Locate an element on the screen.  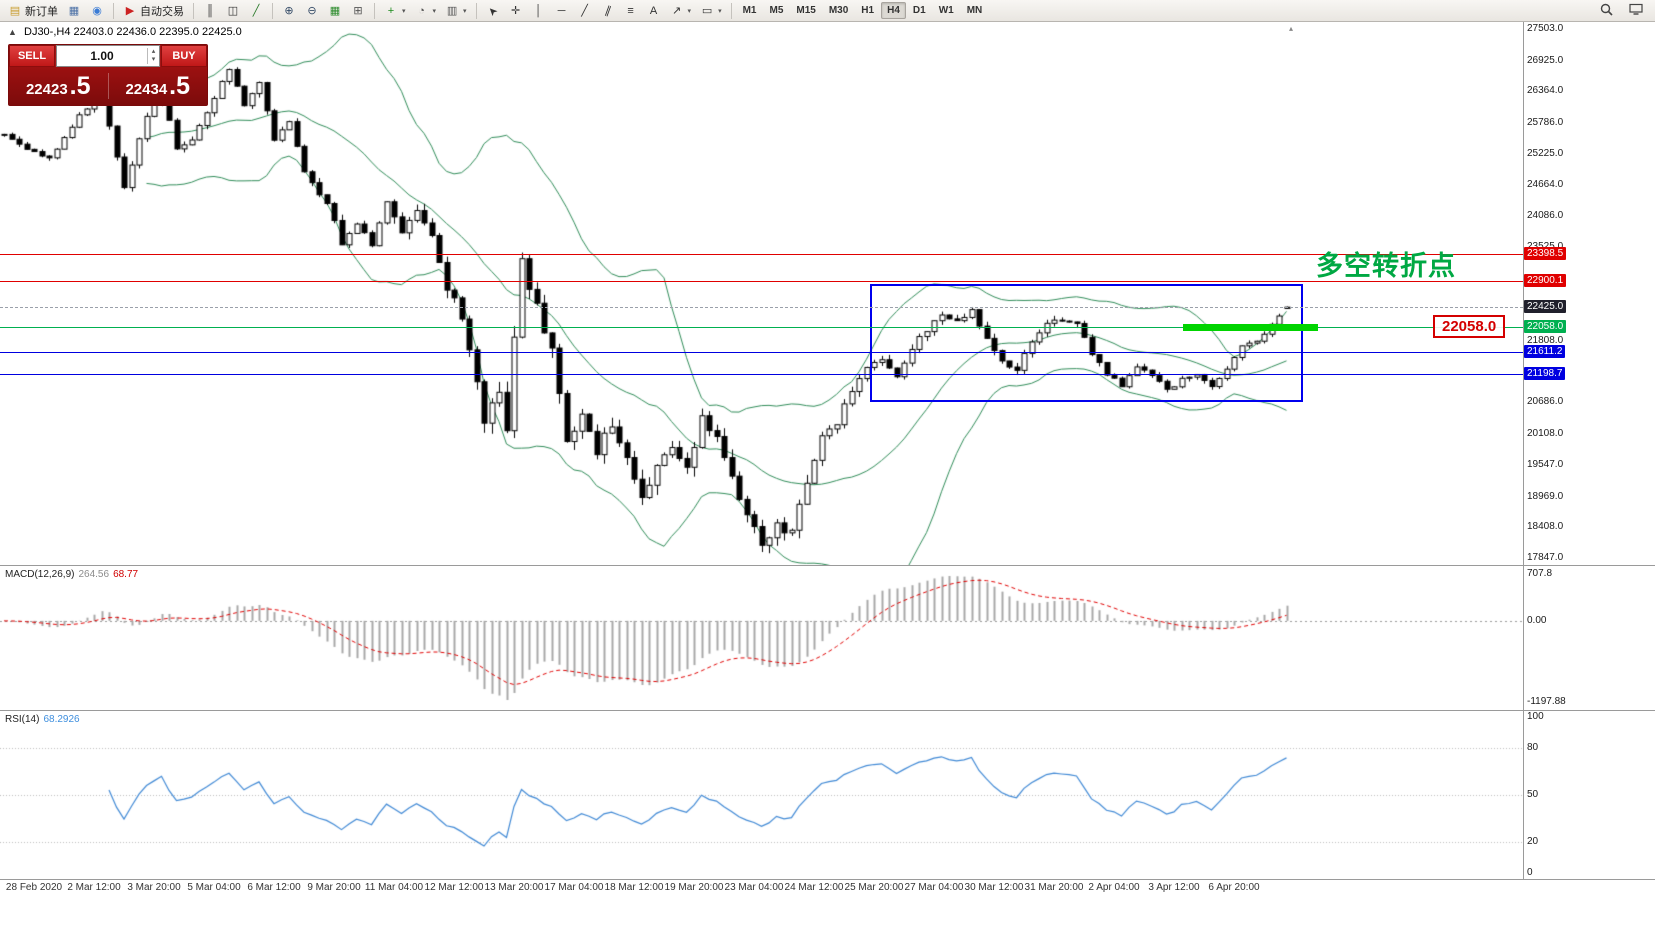
price-level-label: 23398.5 is located at coordinates (1545, 253).